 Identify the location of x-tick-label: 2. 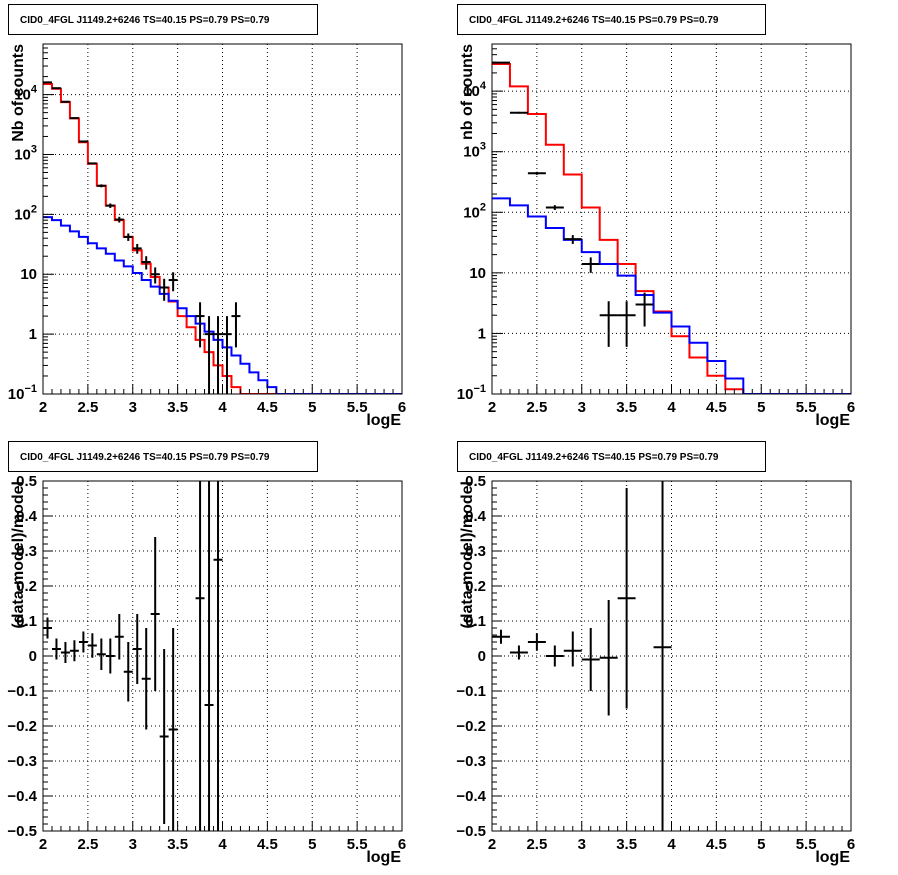
(492, 844).